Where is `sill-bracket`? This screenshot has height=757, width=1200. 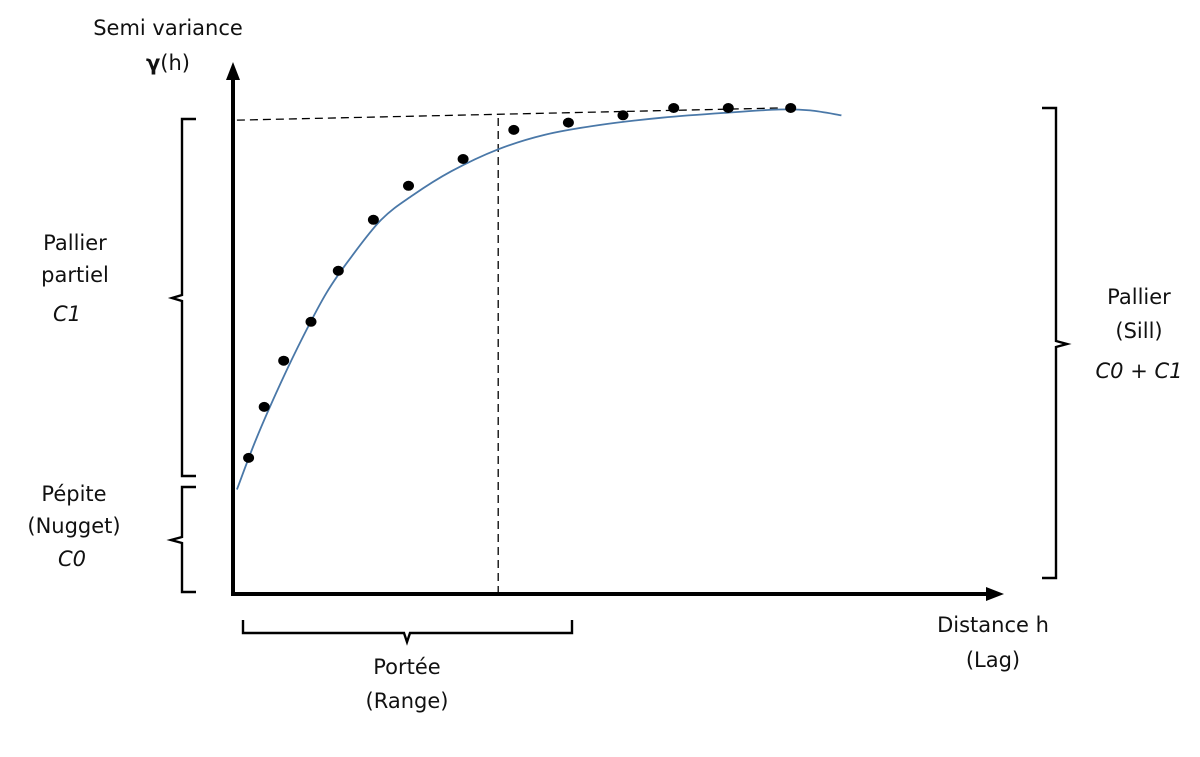 sill-bracket is located at coordinates (1057, 343).